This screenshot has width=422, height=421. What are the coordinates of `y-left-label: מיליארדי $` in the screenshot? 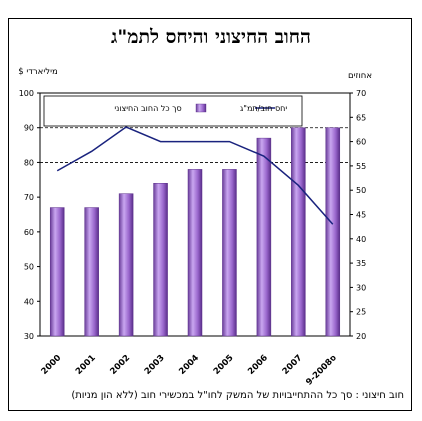 It's located at (38, 72).